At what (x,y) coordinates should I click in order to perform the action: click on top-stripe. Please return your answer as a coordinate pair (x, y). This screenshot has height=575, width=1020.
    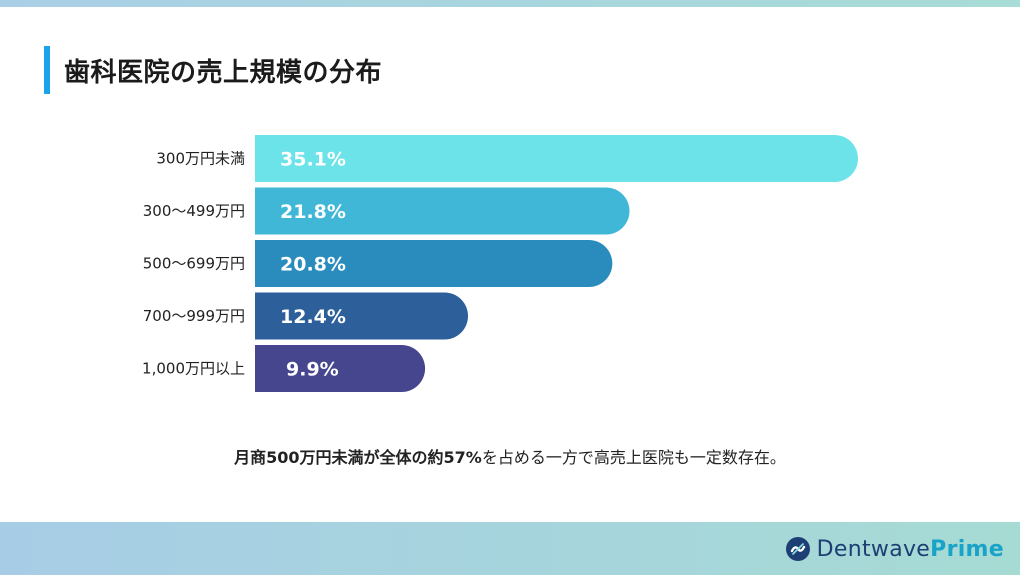
    Looking at the image, I should click on (510, 3).